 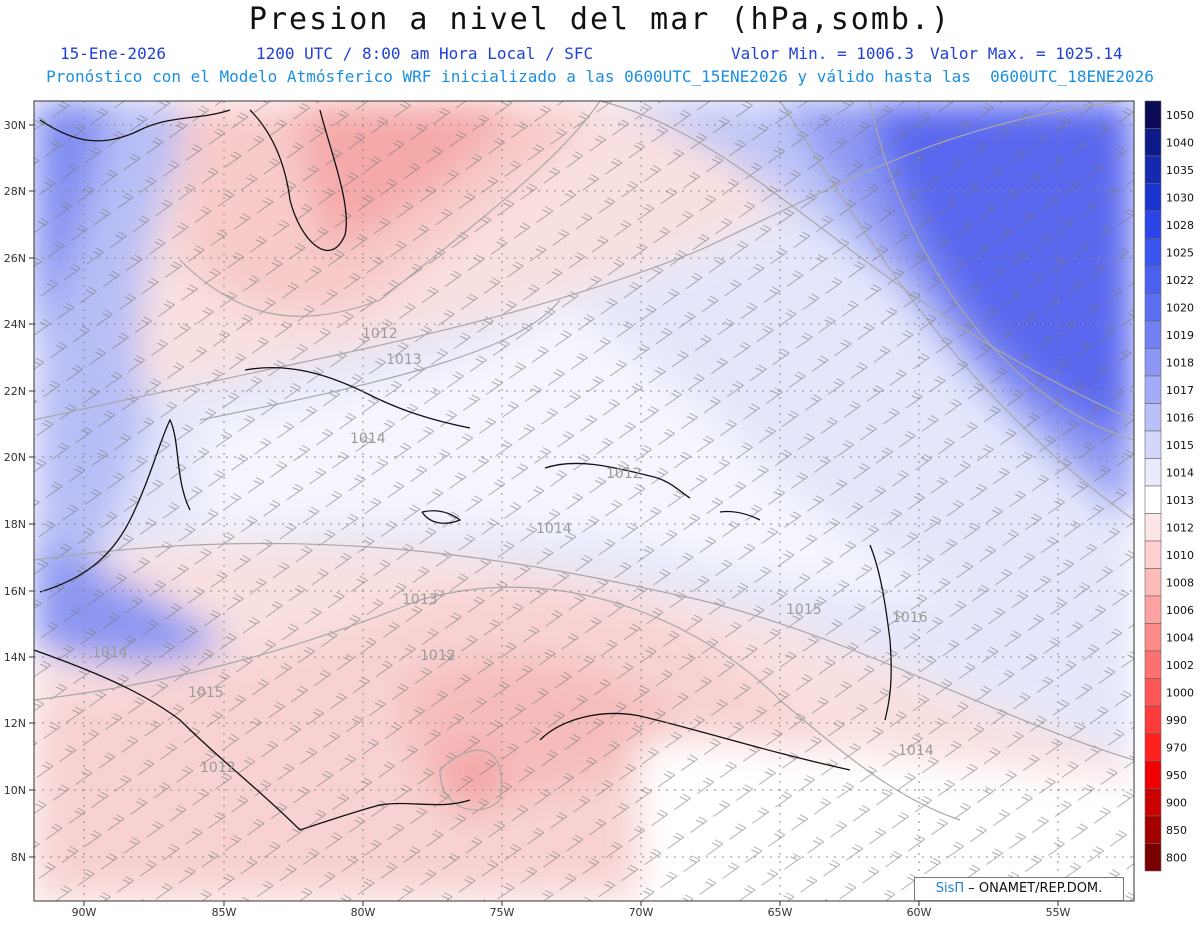 What do you see at coordinates (15, 790) in the screenshot?
I see `lat-label: 10N` at bounding box center [15, 790].